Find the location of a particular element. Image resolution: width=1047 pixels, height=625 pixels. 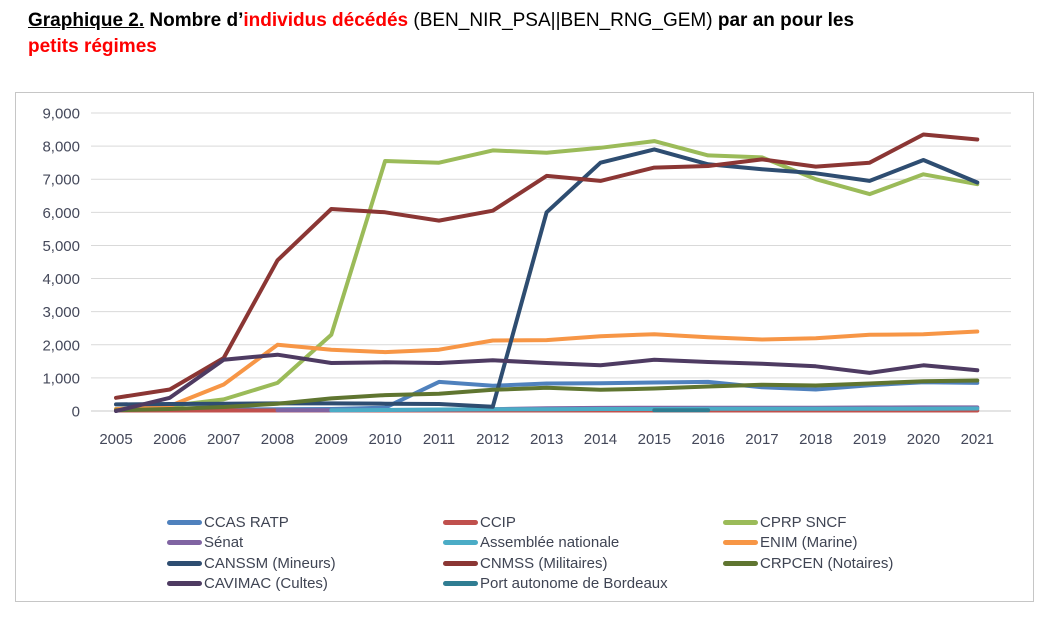

series-line-cavimac-cultes is located at coordinates (547, 382).